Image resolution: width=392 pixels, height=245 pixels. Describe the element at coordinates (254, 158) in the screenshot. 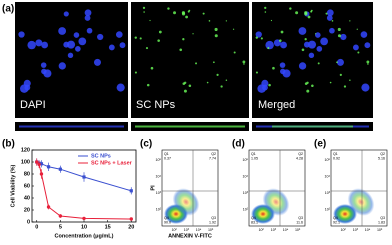

I see `quadrant-value: 1.05` at that location.